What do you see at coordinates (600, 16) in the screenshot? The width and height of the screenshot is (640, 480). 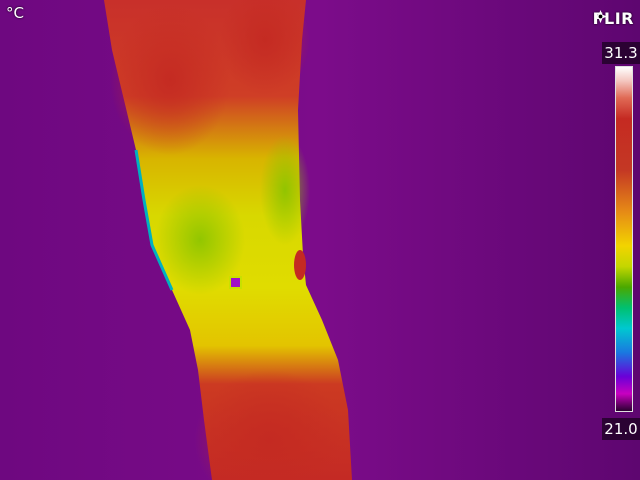 I see `flir-logo-icon` at bounding box center [600, 16].